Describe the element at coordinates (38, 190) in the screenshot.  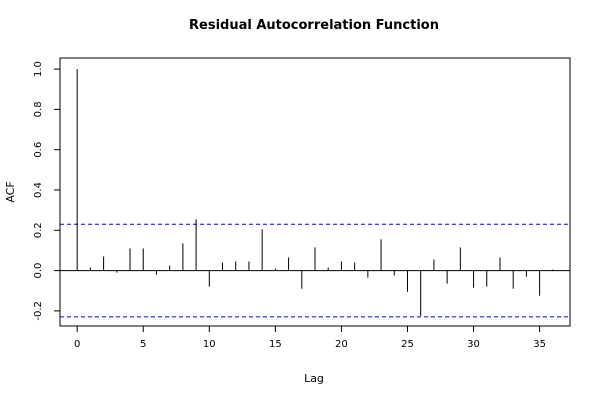
I see `y-tick-label: 0.4` at that location.